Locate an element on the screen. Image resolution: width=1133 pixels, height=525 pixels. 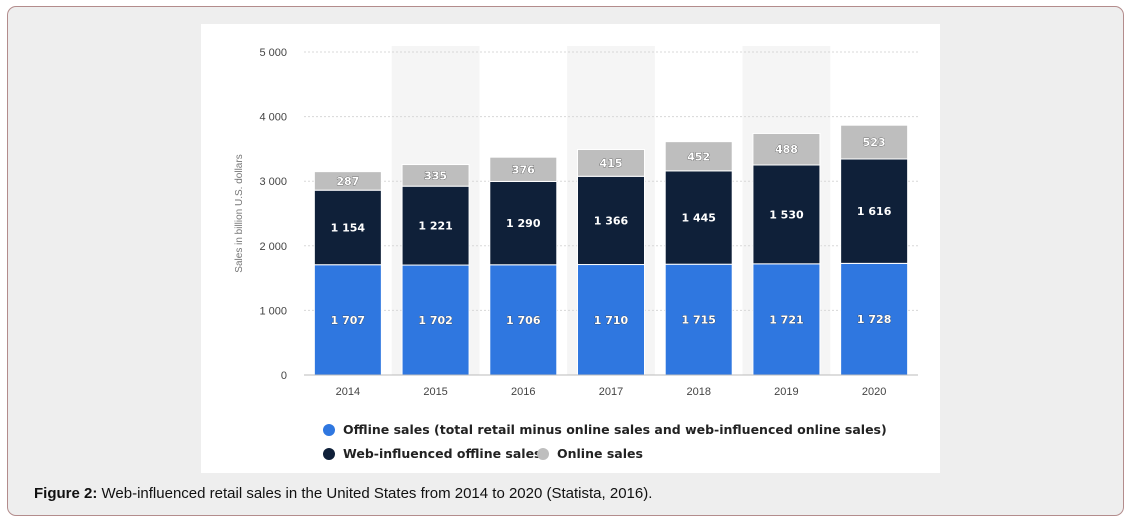
bar-web-2018 is located at coordinates (698, 217).